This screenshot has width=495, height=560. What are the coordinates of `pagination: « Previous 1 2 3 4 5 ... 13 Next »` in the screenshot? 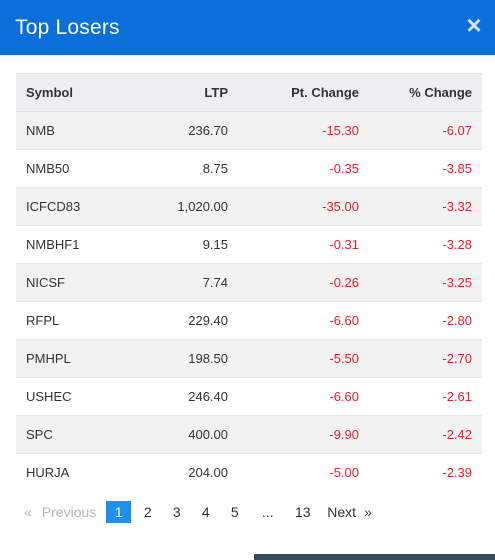 It's located at (198, 512).